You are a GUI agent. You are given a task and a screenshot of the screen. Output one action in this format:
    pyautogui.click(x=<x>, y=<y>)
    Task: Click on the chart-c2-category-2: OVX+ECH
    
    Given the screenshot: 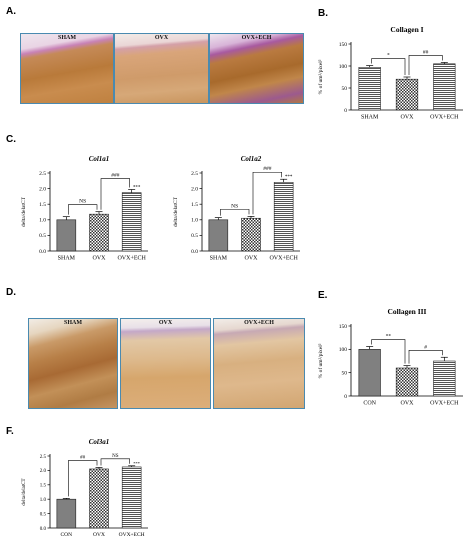 What is the action you would take?
    pyautogui.click(x=283, y=259)
    